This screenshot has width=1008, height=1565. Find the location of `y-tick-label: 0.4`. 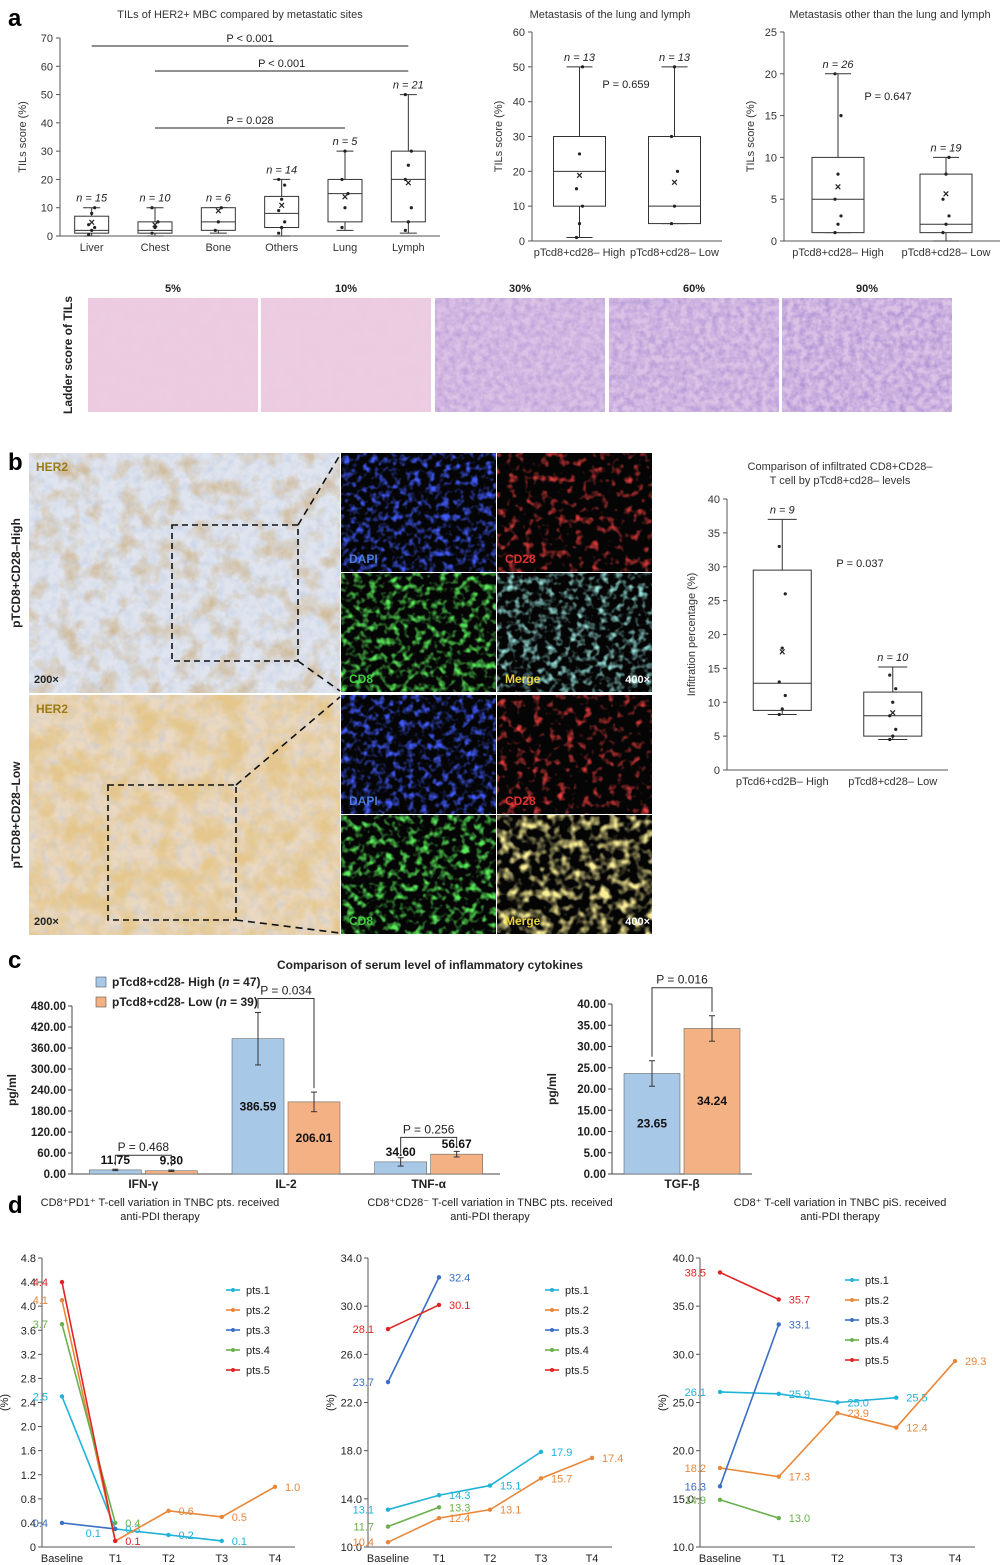

y-tick-label: 0.4 is located at coordinates (28, 1524).